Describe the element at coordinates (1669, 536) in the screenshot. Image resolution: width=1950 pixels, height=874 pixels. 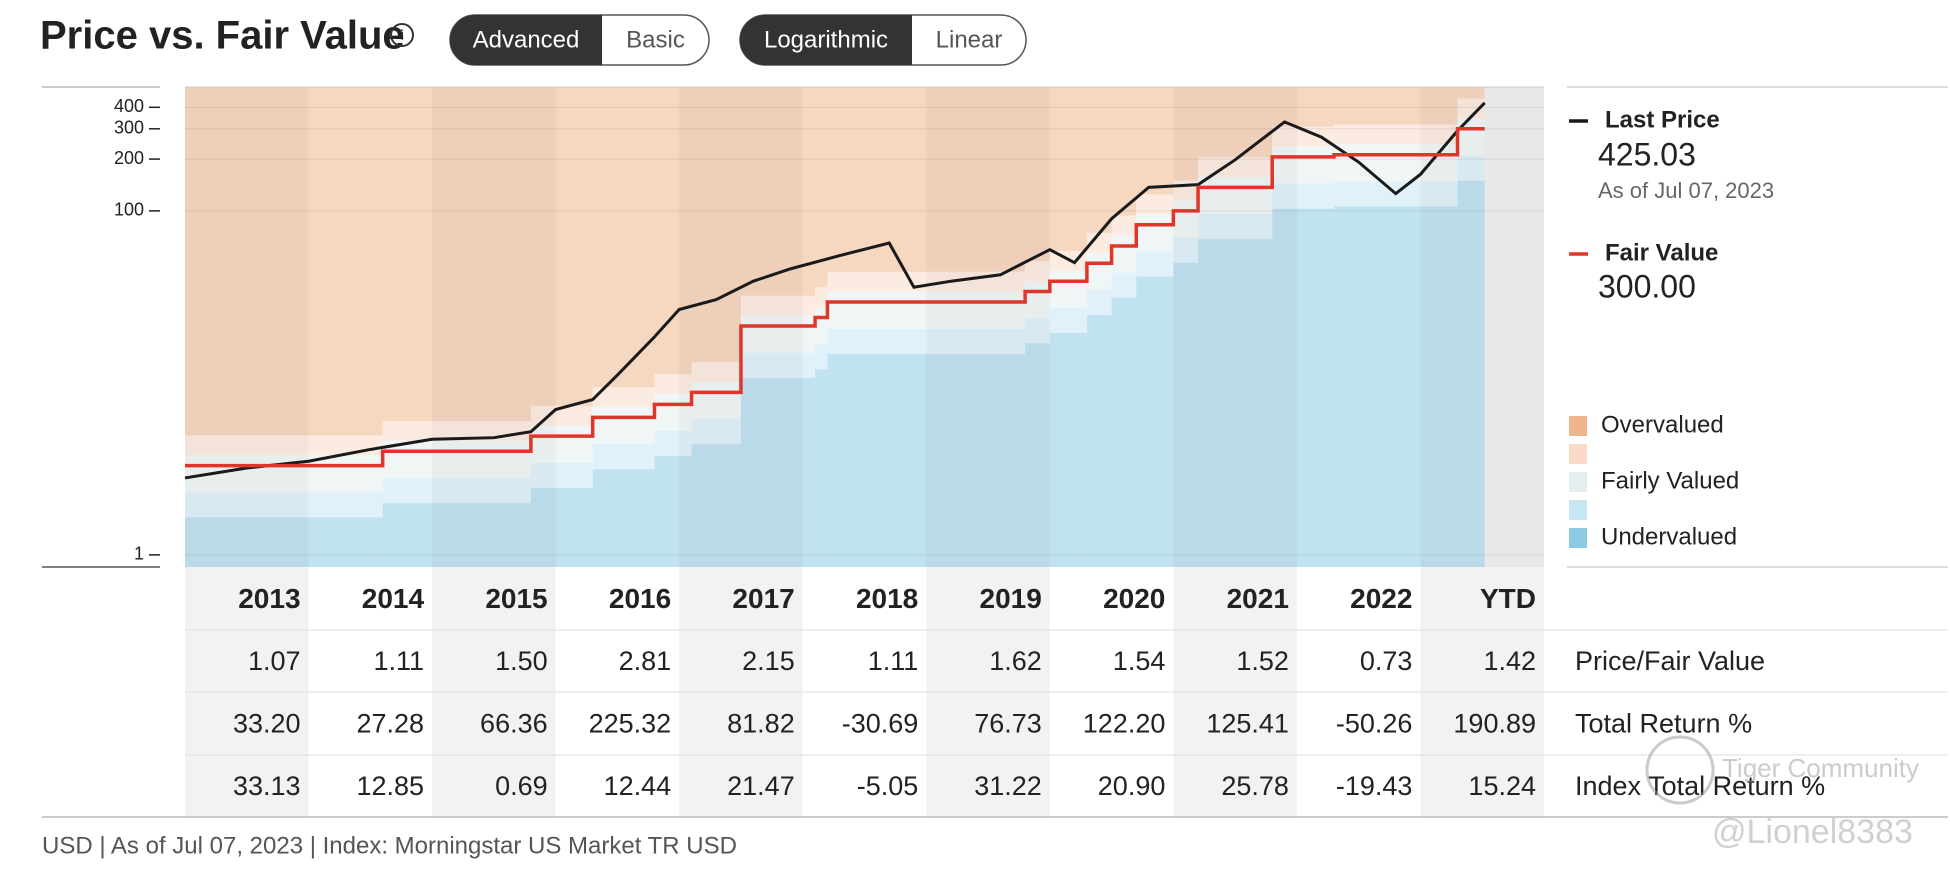
I see `valuation-label: Undervalued` at that location.